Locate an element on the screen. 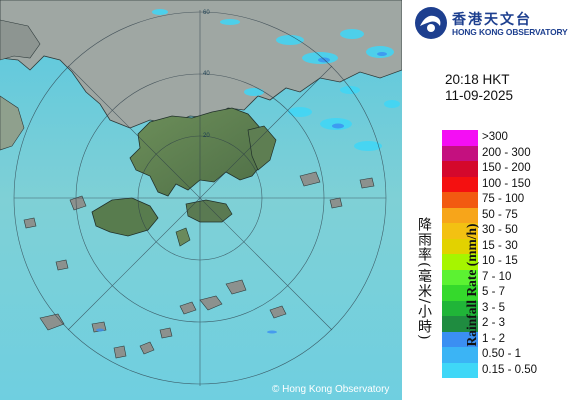 The width and height of the screenshot is (577, 405). hko-logo: 香港天文台 HONG KONG OBSERVATORY is located at coordinates (494, 23).